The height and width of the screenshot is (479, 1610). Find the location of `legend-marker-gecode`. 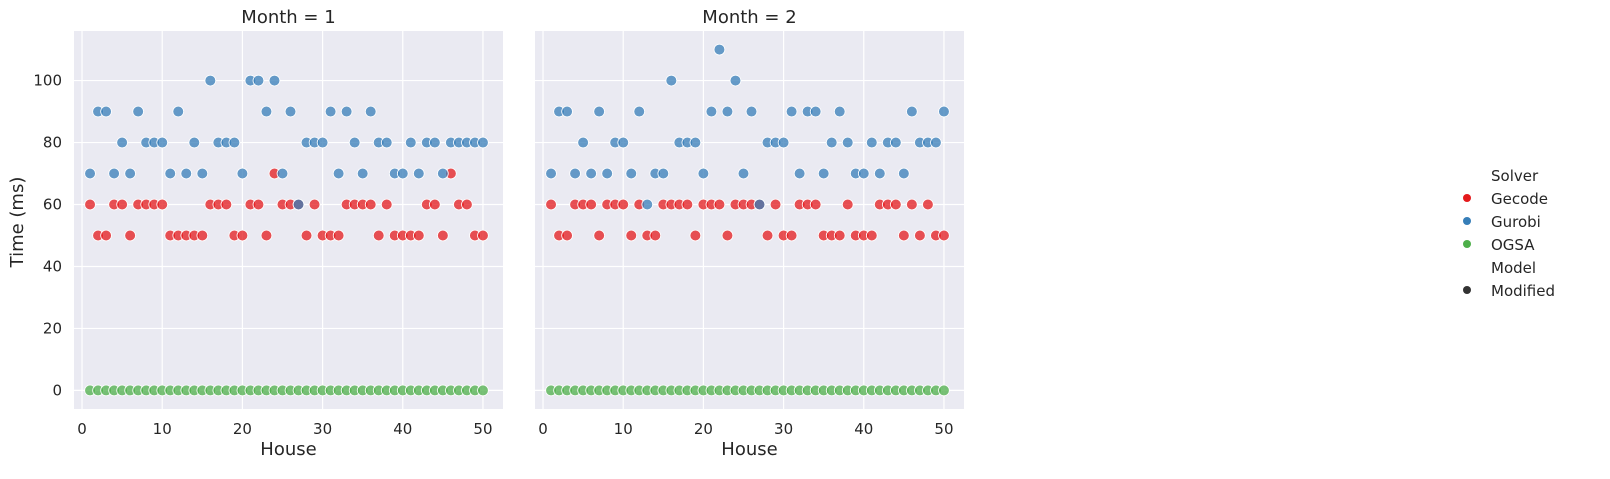

legend-marker-gecode is located at coordinates (1467, 198).